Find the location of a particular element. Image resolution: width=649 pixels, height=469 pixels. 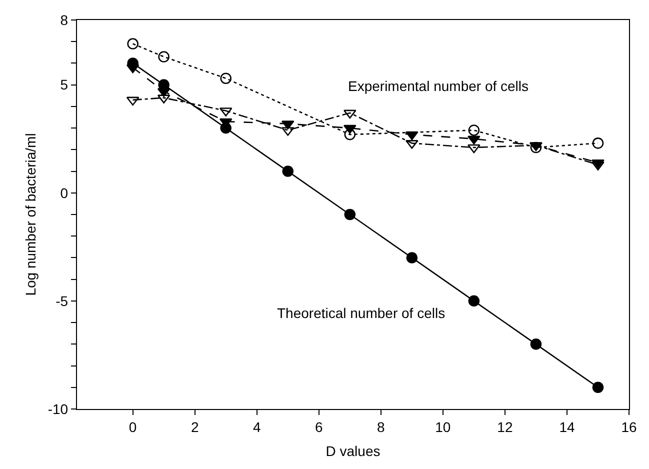

x-tick-label: 16 is located at coordinates (629, 426).